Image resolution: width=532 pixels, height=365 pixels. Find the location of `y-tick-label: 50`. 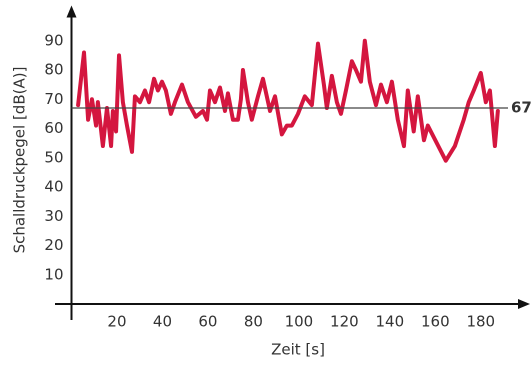

y-tick-label: 50 is located at coordinates (53, 157).